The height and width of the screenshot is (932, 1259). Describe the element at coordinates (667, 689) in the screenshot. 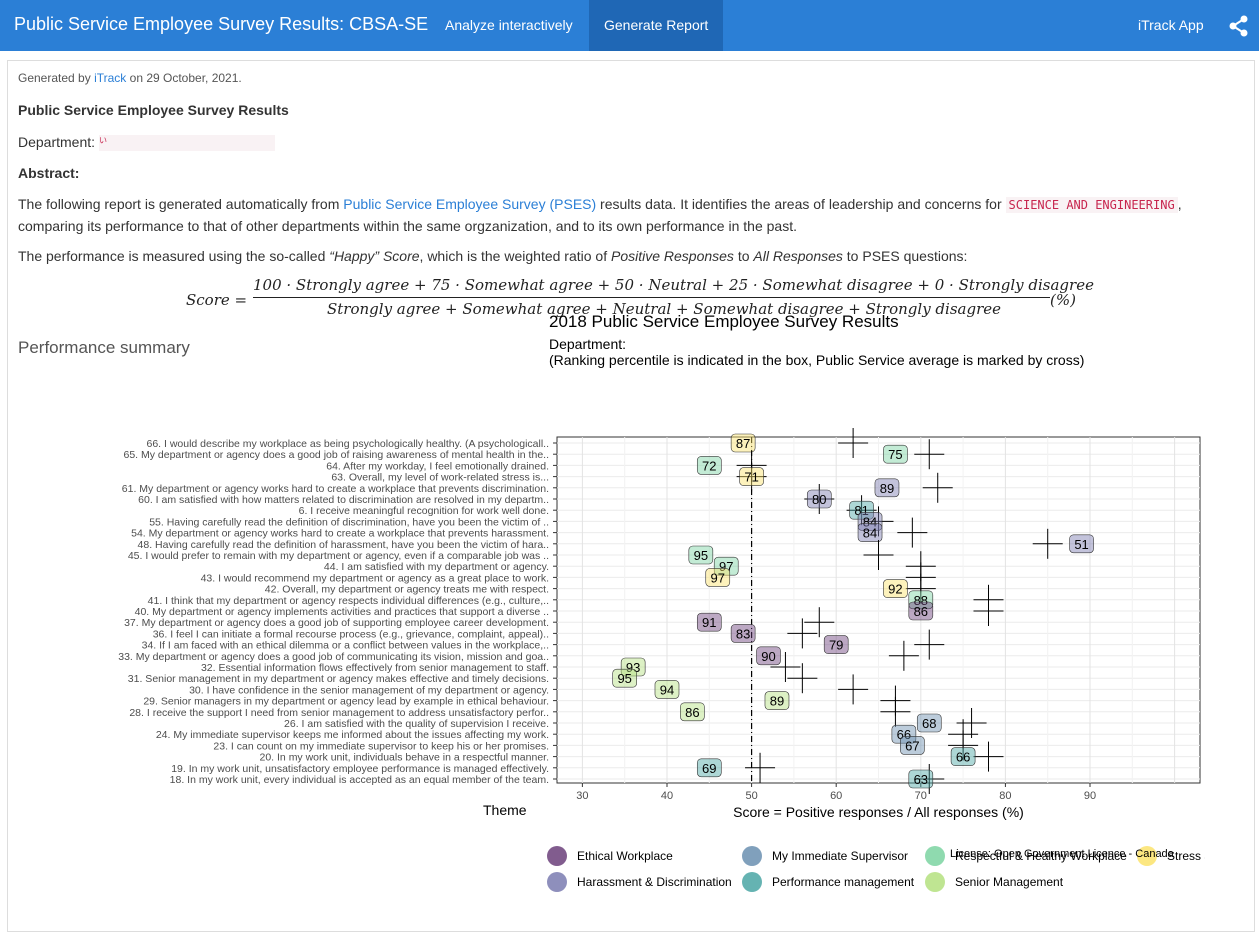

I see `rank-label: 94` at that location.